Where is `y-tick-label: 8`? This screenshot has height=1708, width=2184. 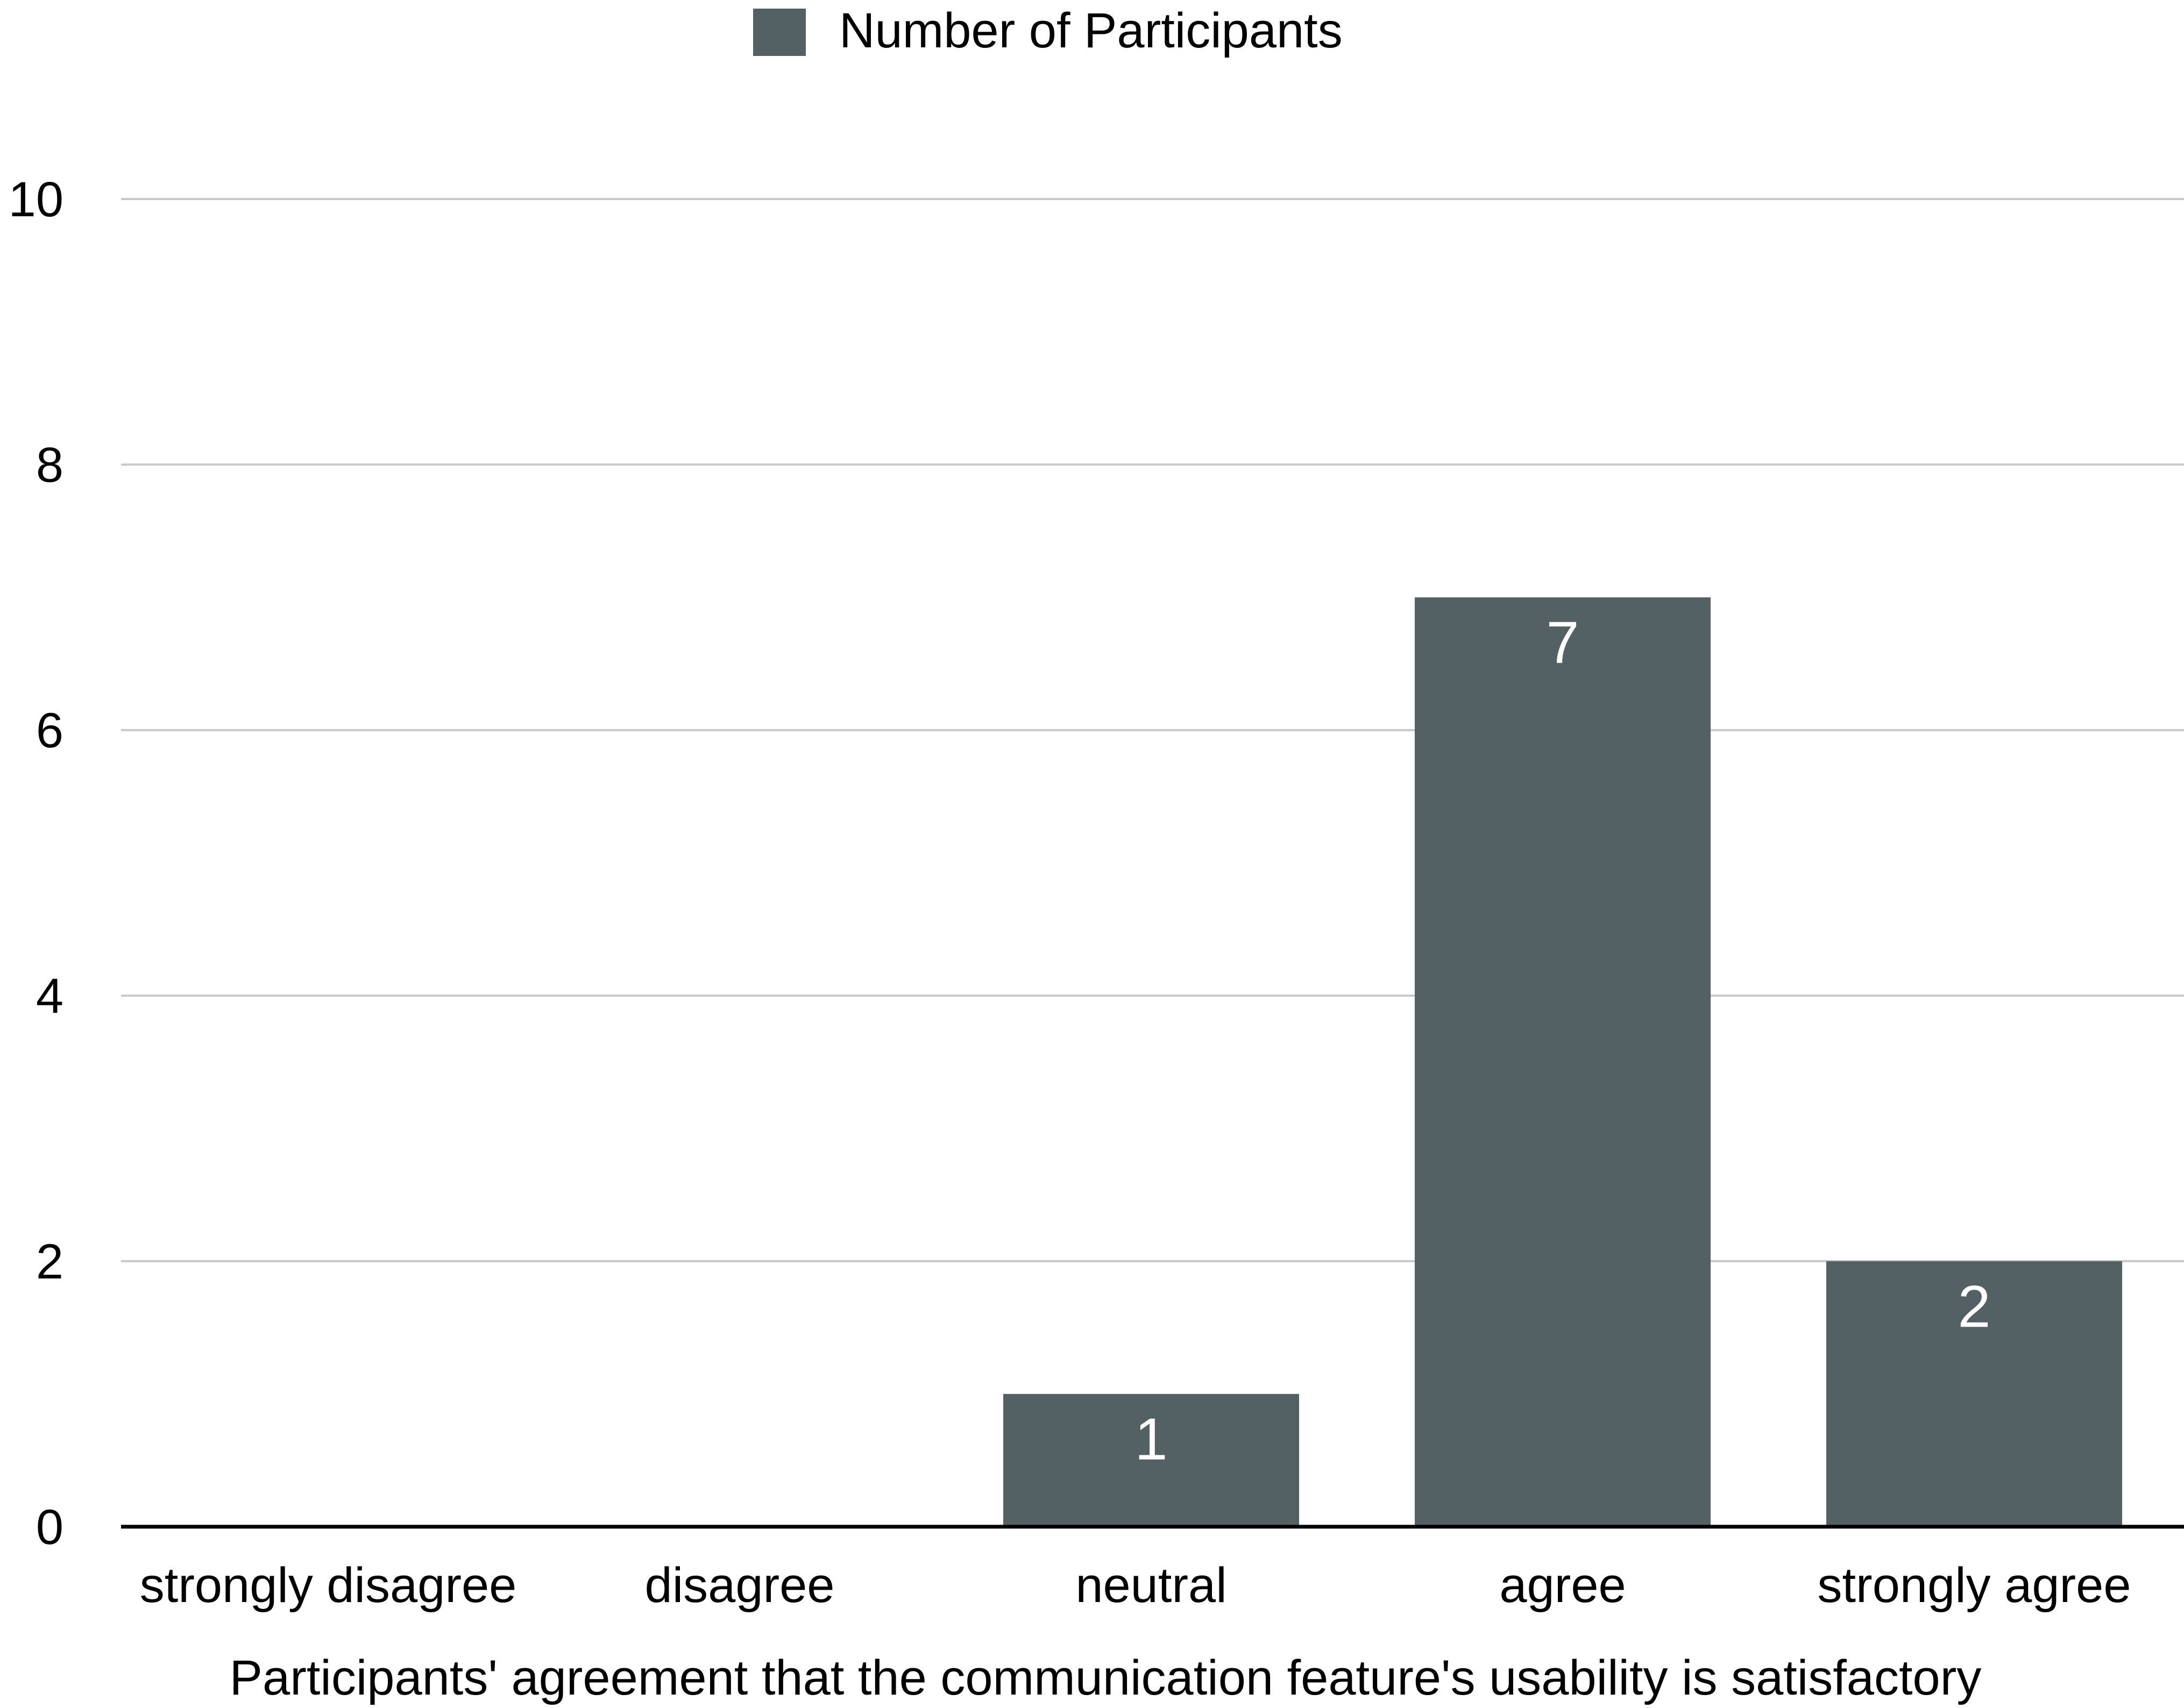 y-tick-label: 8 is located at coordinates (49, 465).